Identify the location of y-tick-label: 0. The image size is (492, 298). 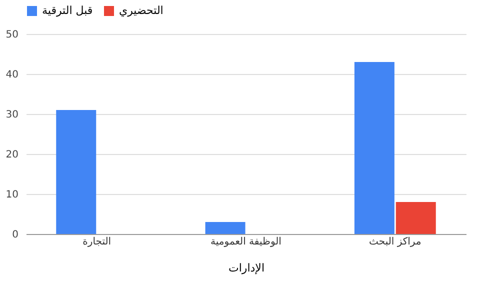
(15, 235).